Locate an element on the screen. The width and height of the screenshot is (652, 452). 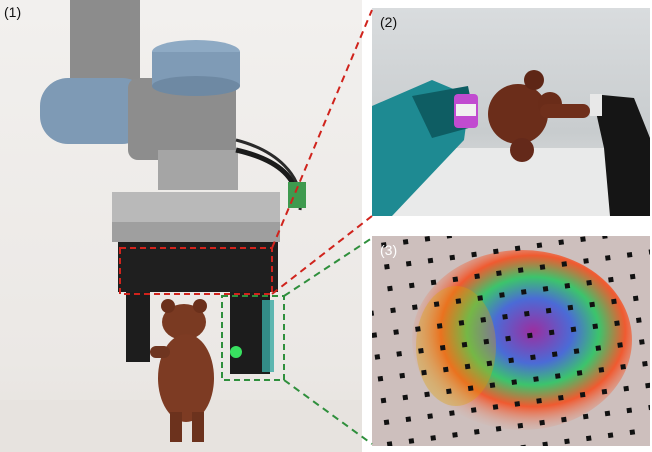
robot-wrist is located at coordinates (182, 119).